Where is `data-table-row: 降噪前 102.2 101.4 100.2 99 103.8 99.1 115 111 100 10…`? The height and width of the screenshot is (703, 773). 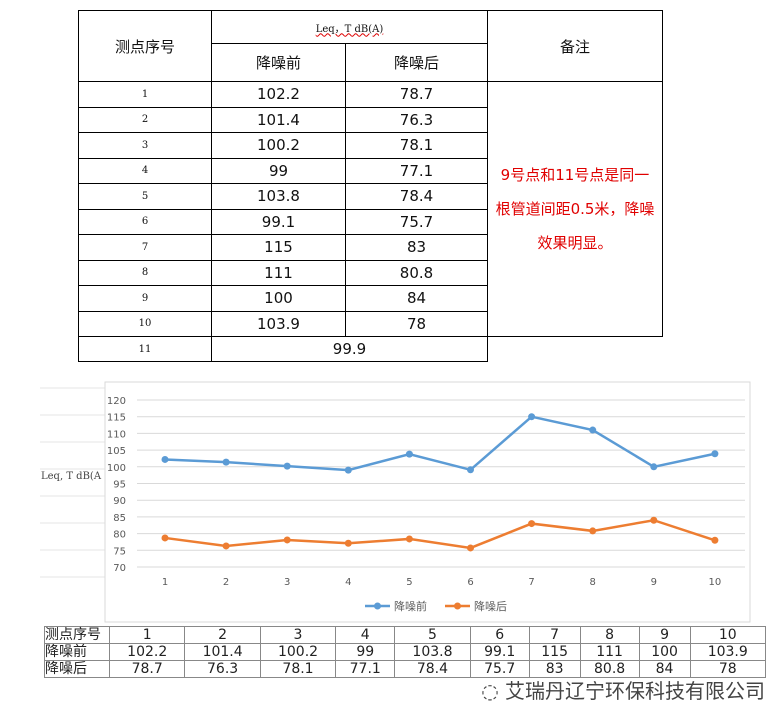 data-table-row: 降噪前 102.2 101.4 100.2 99 103.8 99.1 115 111 100 10… is located at coordinates (405, 652).